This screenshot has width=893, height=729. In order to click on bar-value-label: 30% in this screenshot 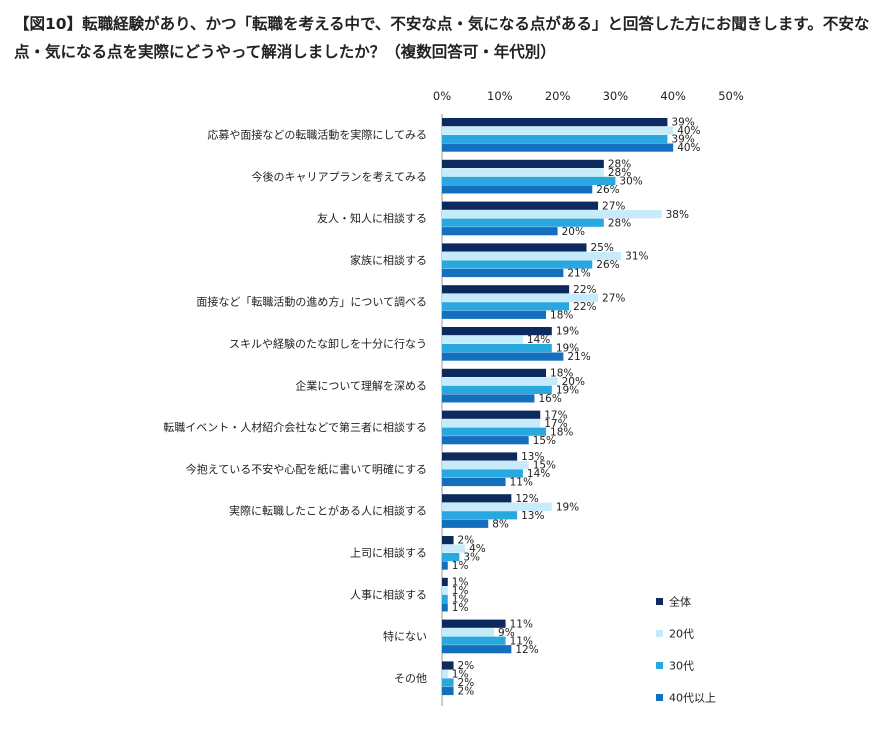, I will do `click(630, 182)`.